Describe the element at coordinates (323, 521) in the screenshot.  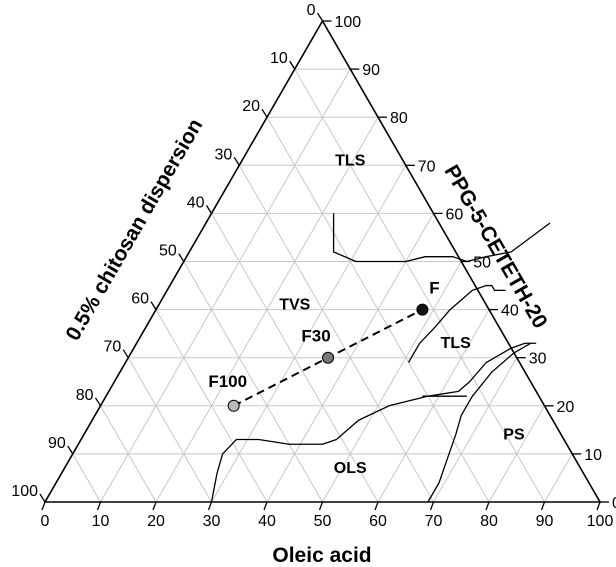
I see `bottom-tick-label: 50` at that location.